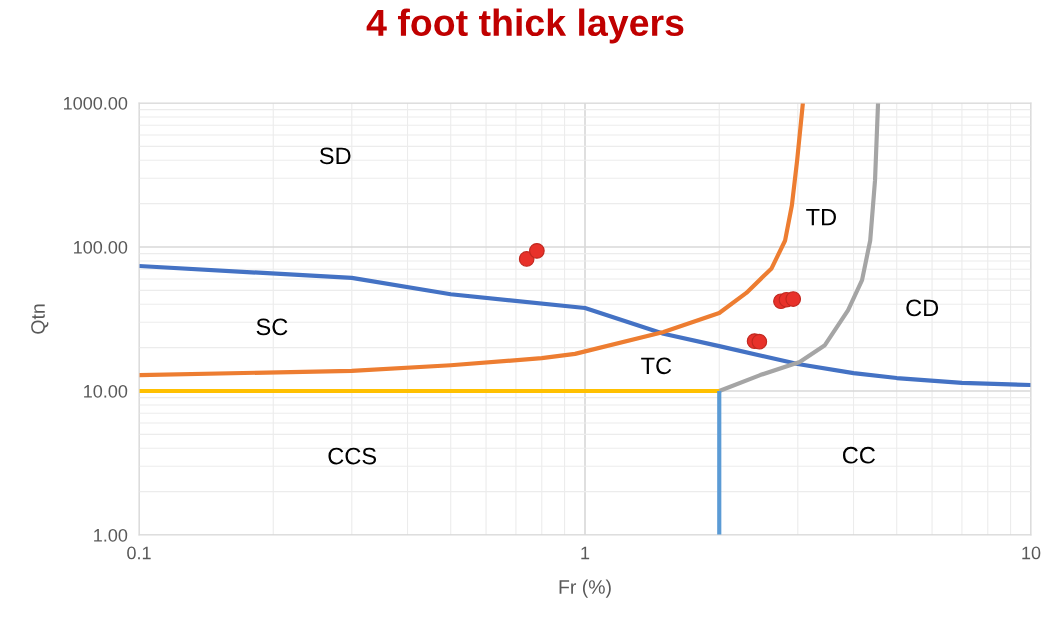 This screenshot has width=1051, height=620. What do you see at coordinates (139, 553) in the screenshot?
I see `x-tick-label: 0.1` at bounding box center [139, 553].